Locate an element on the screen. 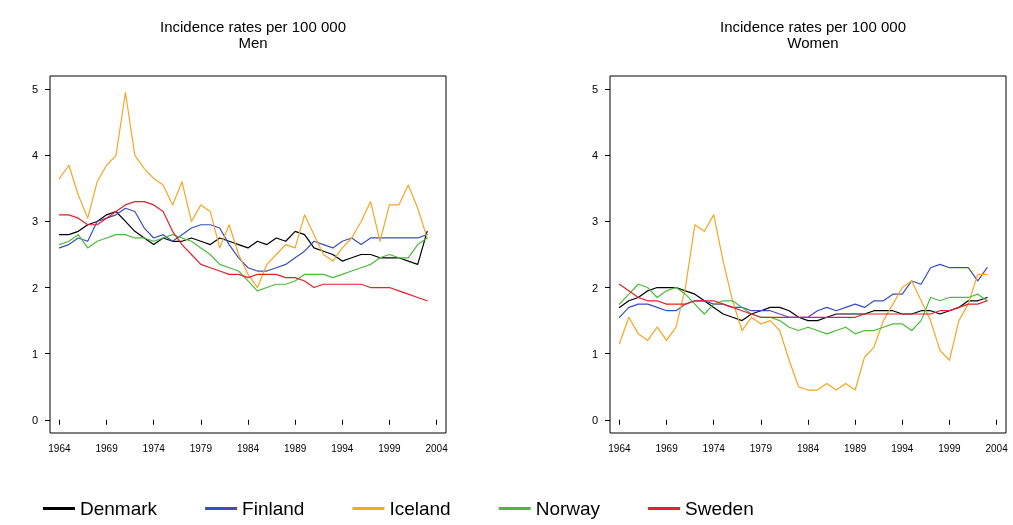 The image size is (1013, 525). legend-label: Sweden is located at coordinates (719, 508).